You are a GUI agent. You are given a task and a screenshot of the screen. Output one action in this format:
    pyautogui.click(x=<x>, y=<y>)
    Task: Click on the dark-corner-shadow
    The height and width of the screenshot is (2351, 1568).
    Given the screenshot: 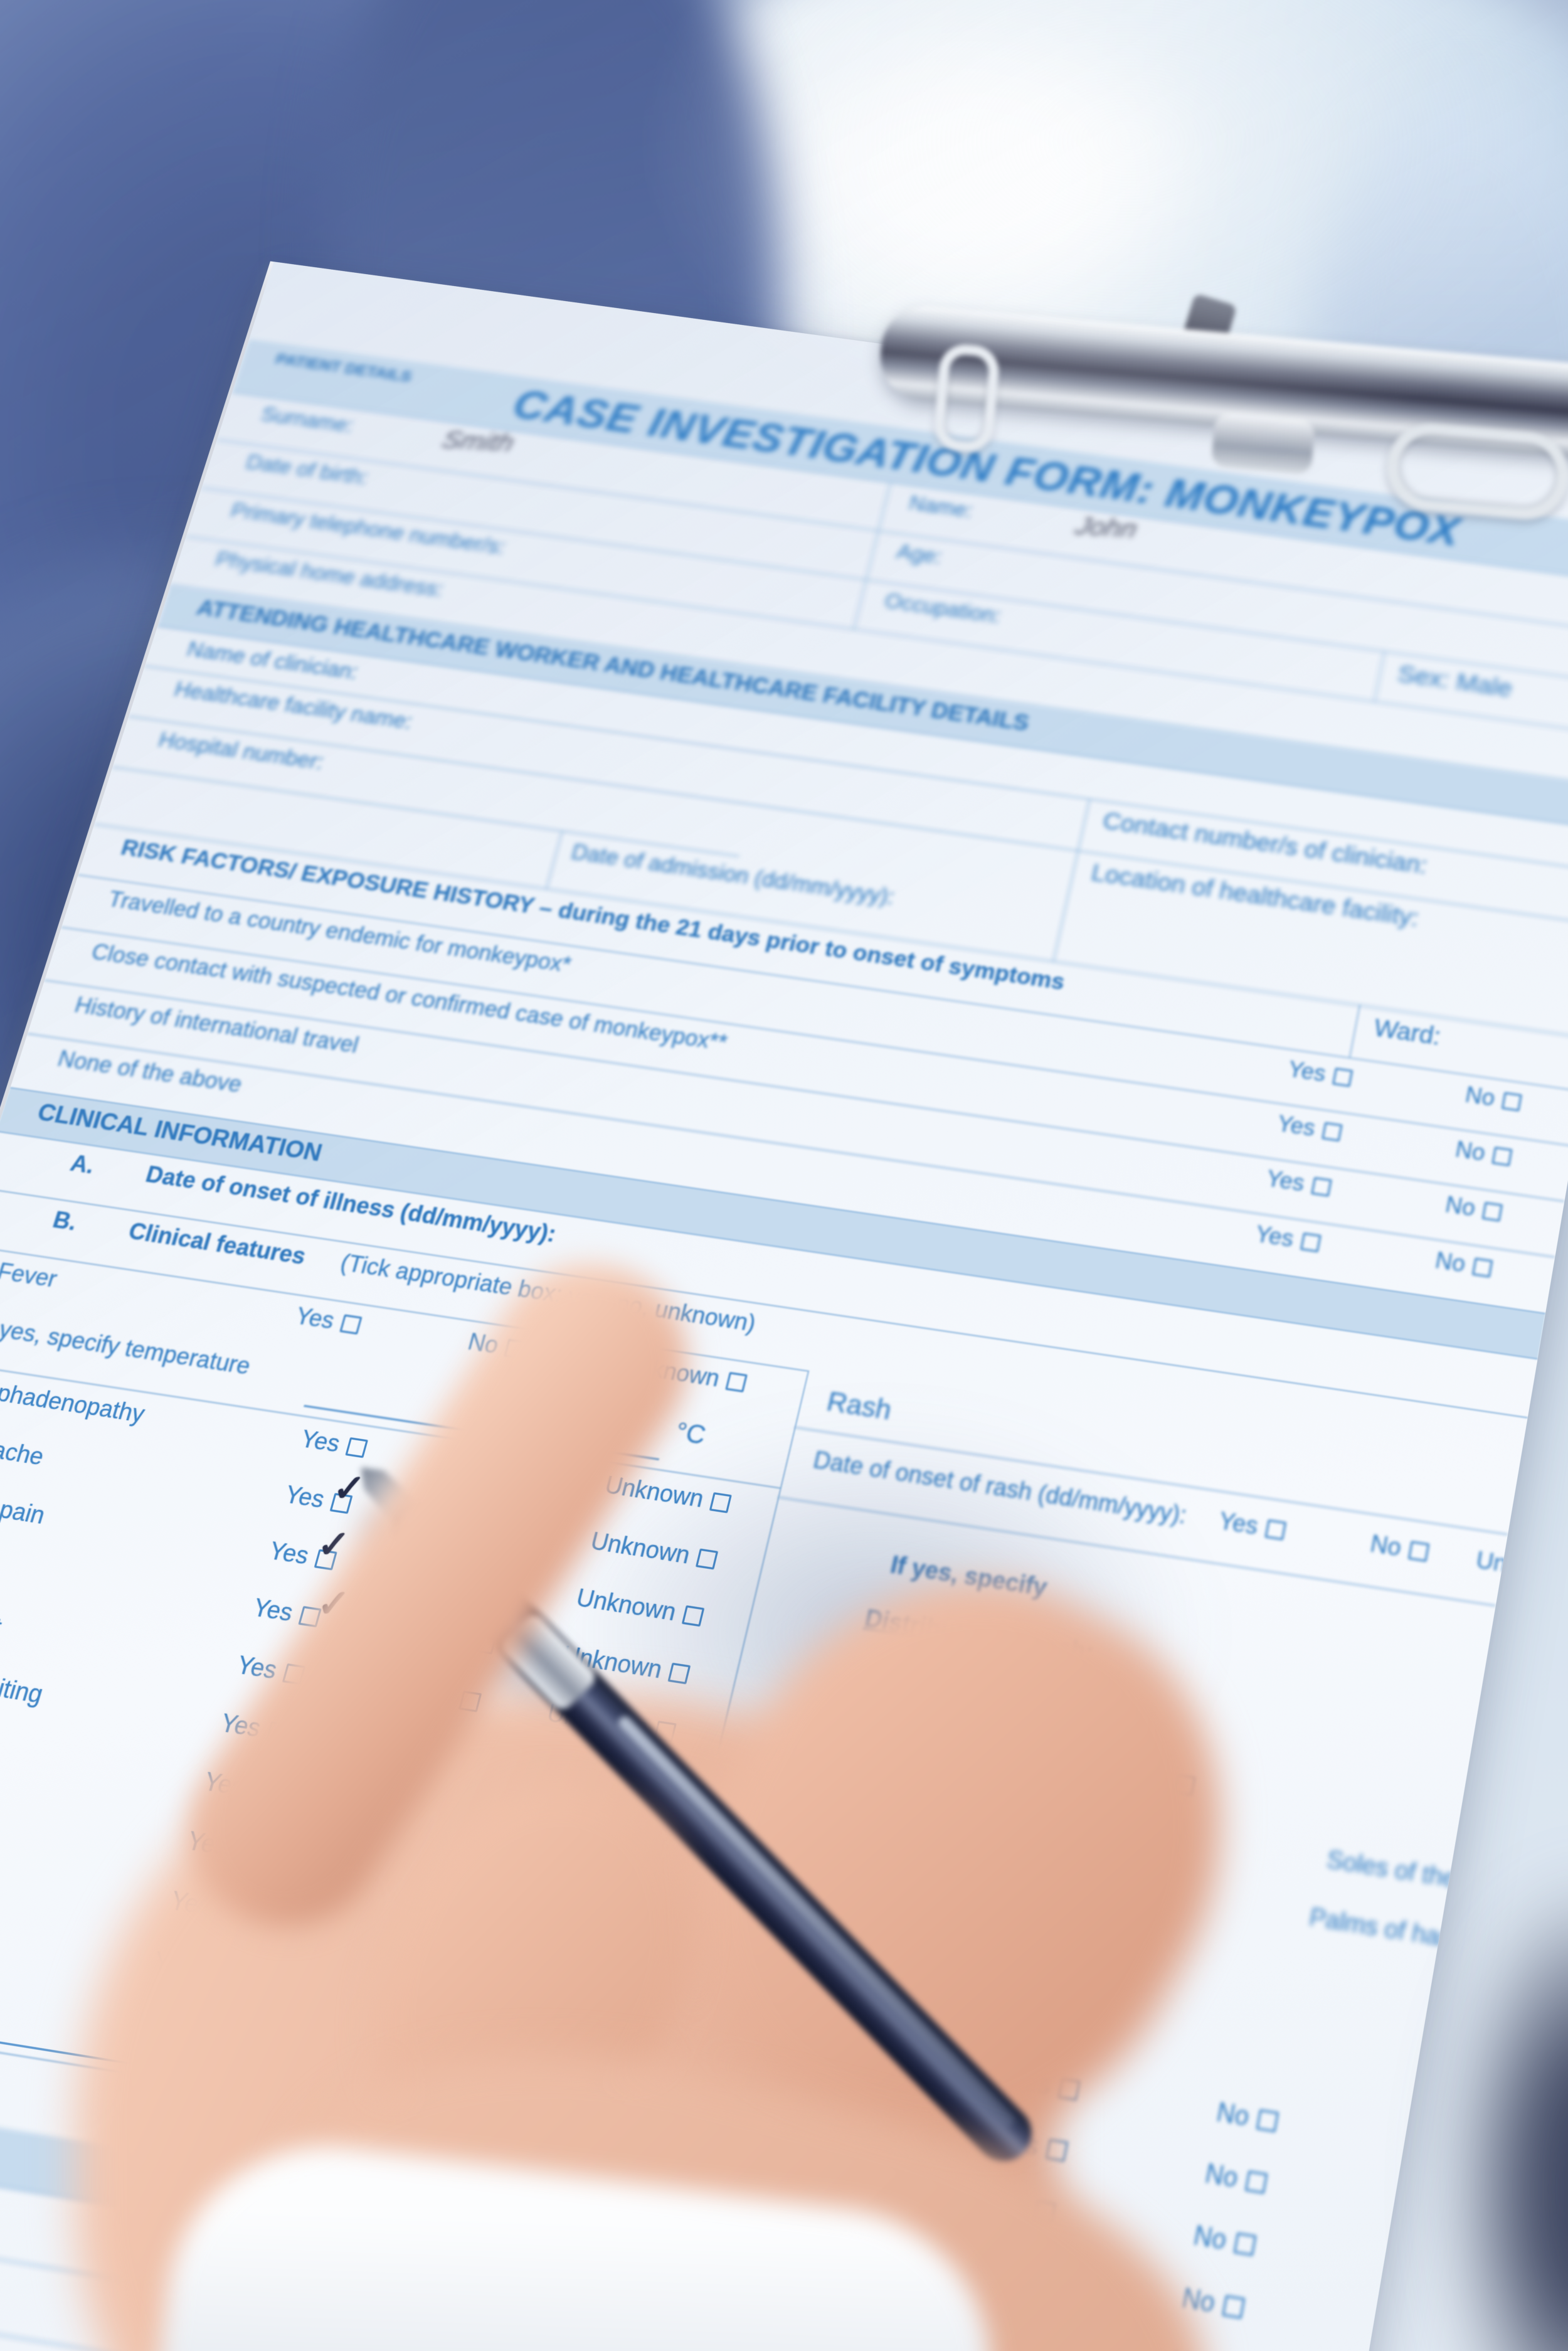 What is the action you would take?
    pyautogui.click(x=1509, y=2113)
    